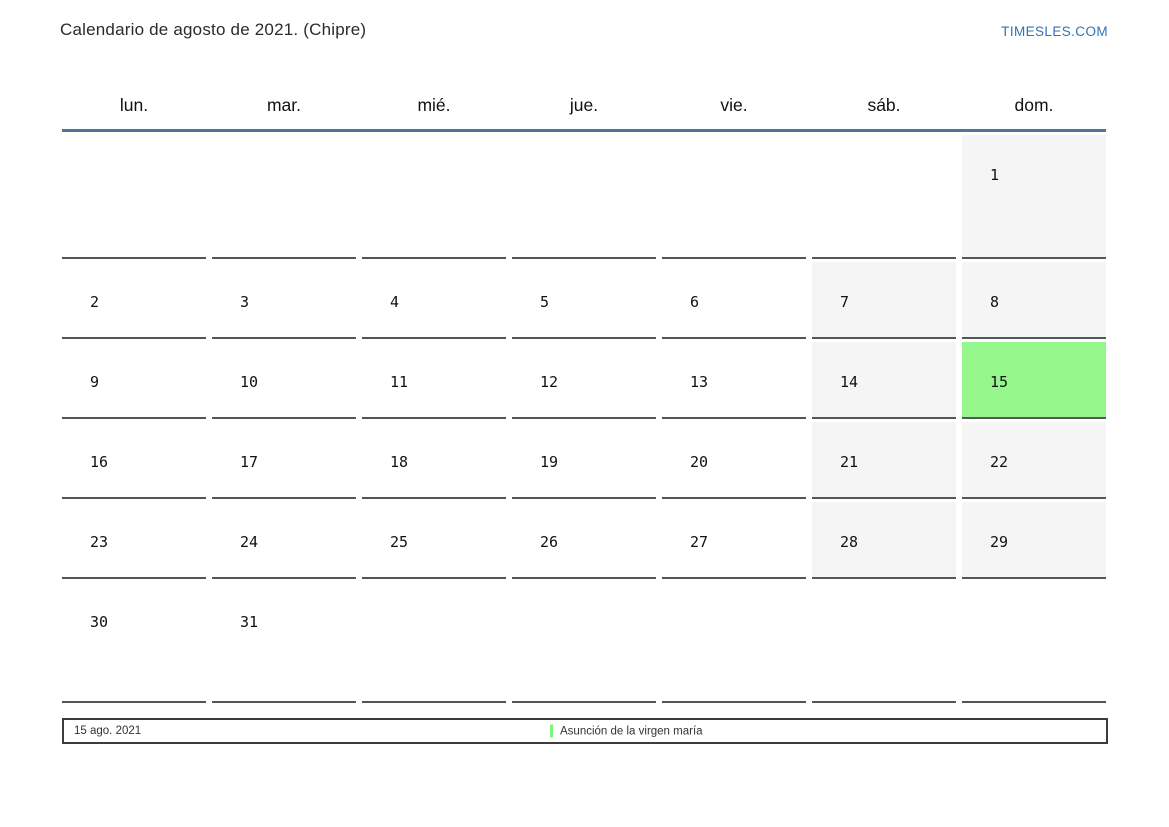 Image resolution: width=1169 pixels, height=827 pixels. Describe the element at coordinates (549, 542) in the screenshot. I see `day-number: 26` at that location.